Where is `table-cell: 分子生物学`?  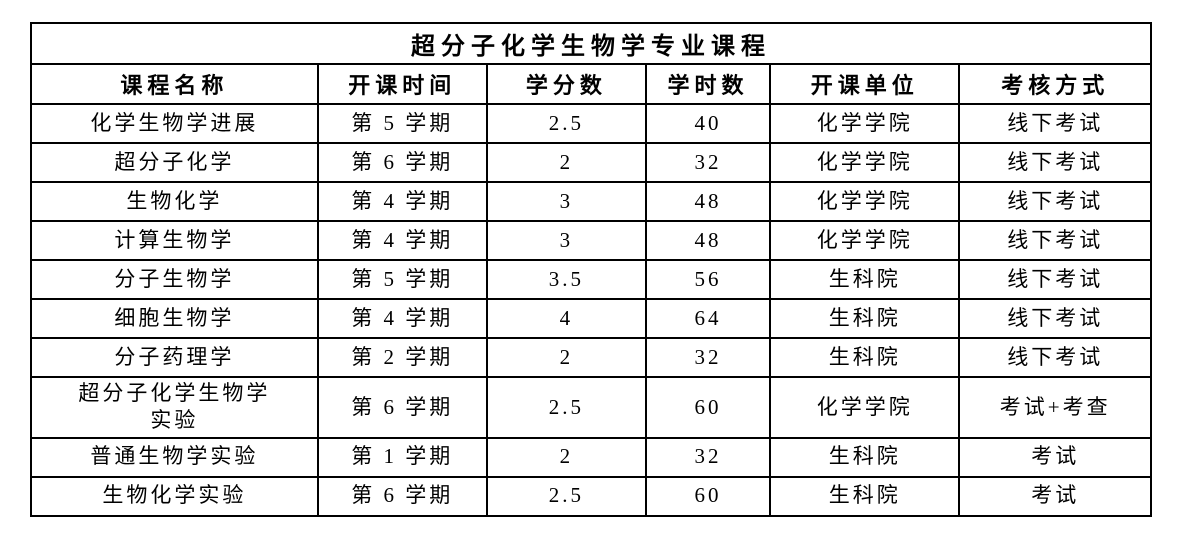 table-cell: 分子生物学 is located at coordinates (174, 279).